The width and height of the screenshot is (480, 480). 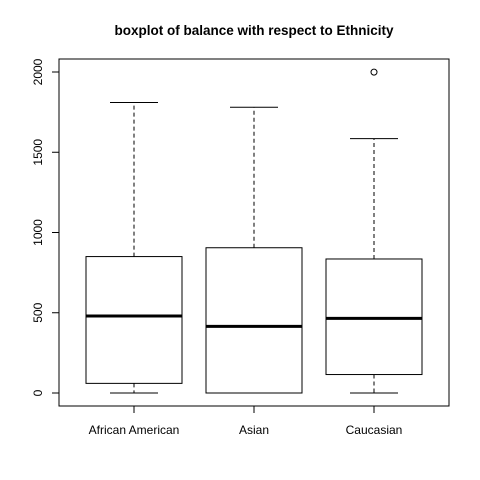 What do you see at coordinates (374, 72) in the screenshot?
I see `outlier-point` at bounding box center [374, 72].